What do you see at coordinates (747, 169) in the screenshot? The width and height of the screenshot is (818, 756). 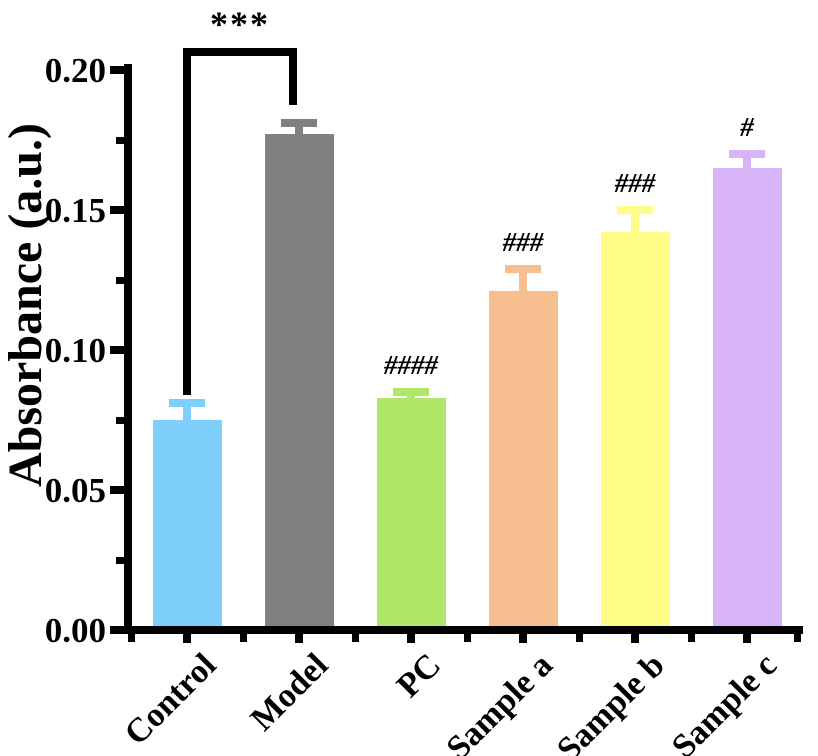 I see `error-bar-stem-sample-c` at bounding box center [747, 169].